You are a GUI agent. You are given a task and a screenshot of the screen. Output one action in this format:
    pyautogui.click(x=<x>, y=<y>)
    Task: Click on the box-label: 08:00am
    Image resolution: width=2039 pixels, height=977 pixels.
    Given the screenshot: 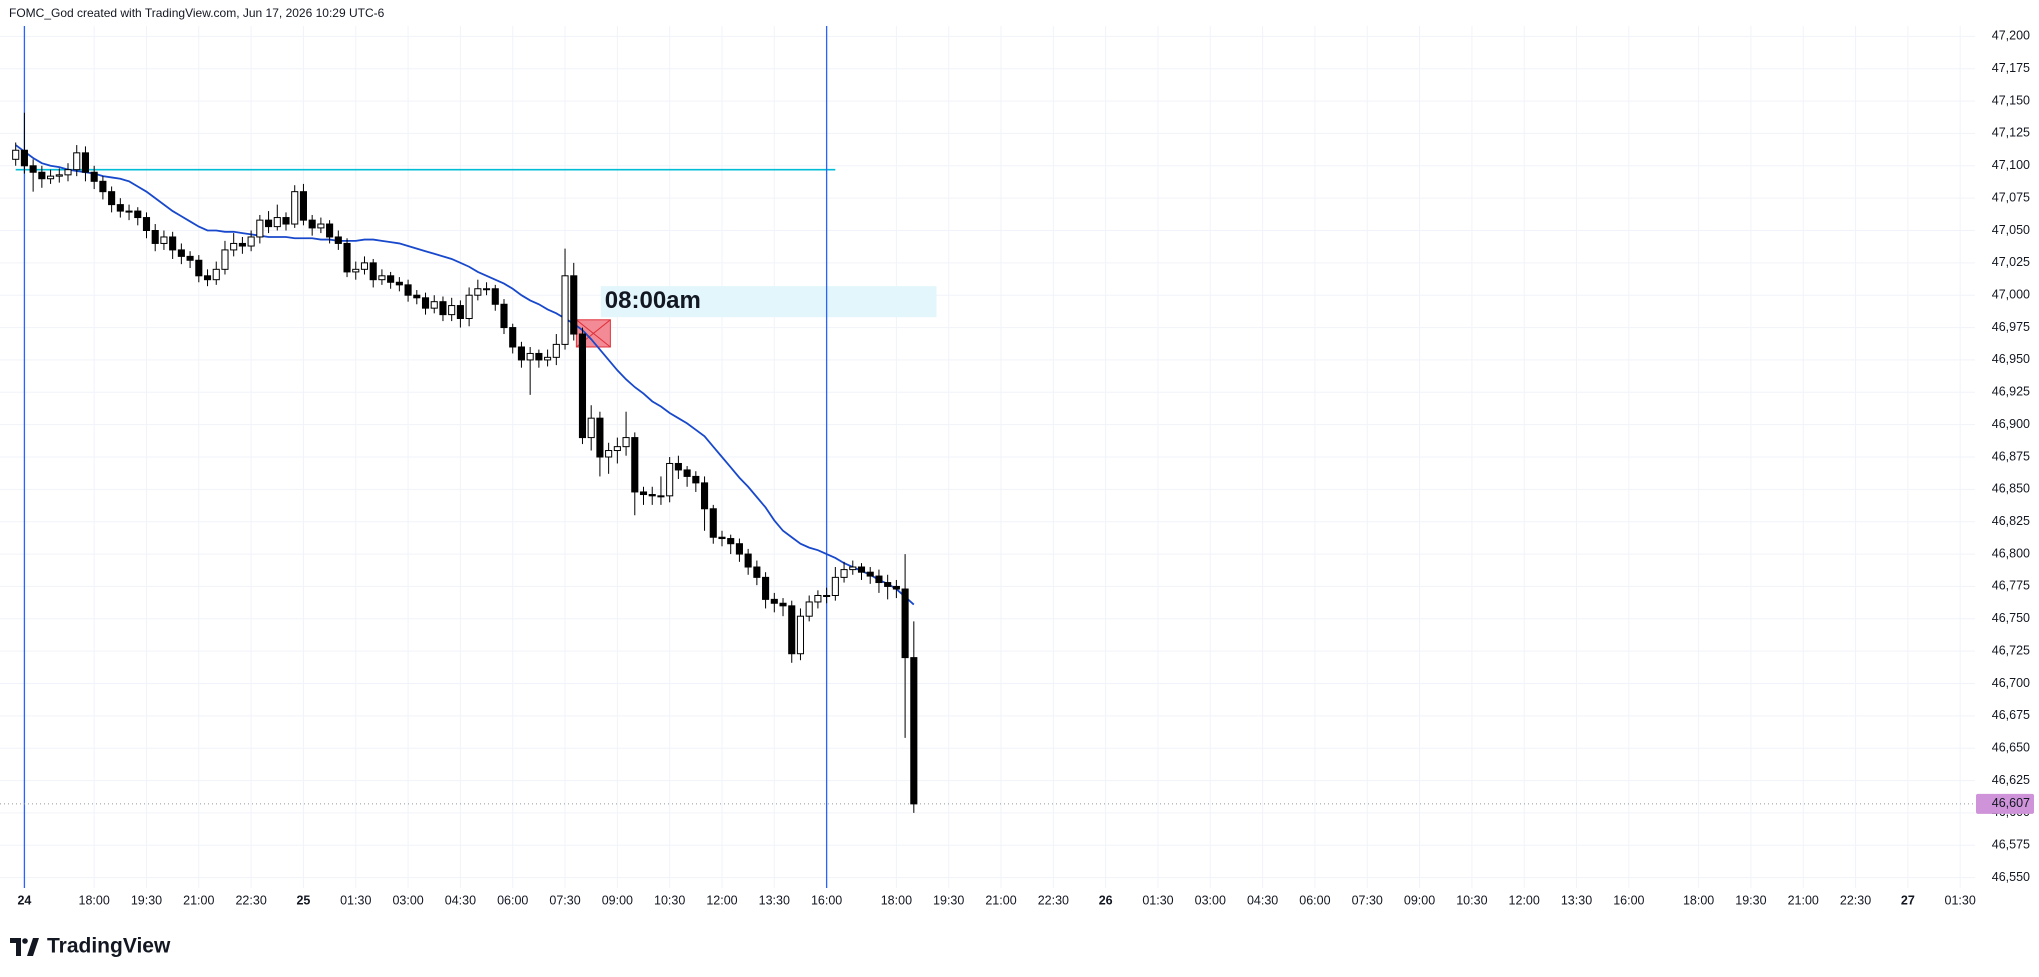 What is the action you would take?
    pyautogui.click(x=653, y=300)
    